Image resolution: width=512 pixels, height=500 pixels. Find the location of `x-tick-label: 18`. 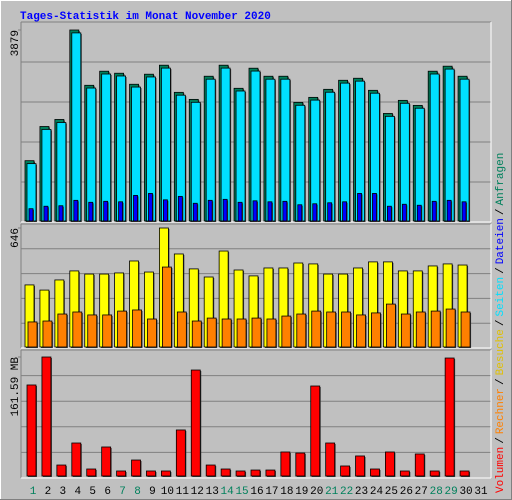

x-tick-label: 18 is located at coordinates (286, 492).